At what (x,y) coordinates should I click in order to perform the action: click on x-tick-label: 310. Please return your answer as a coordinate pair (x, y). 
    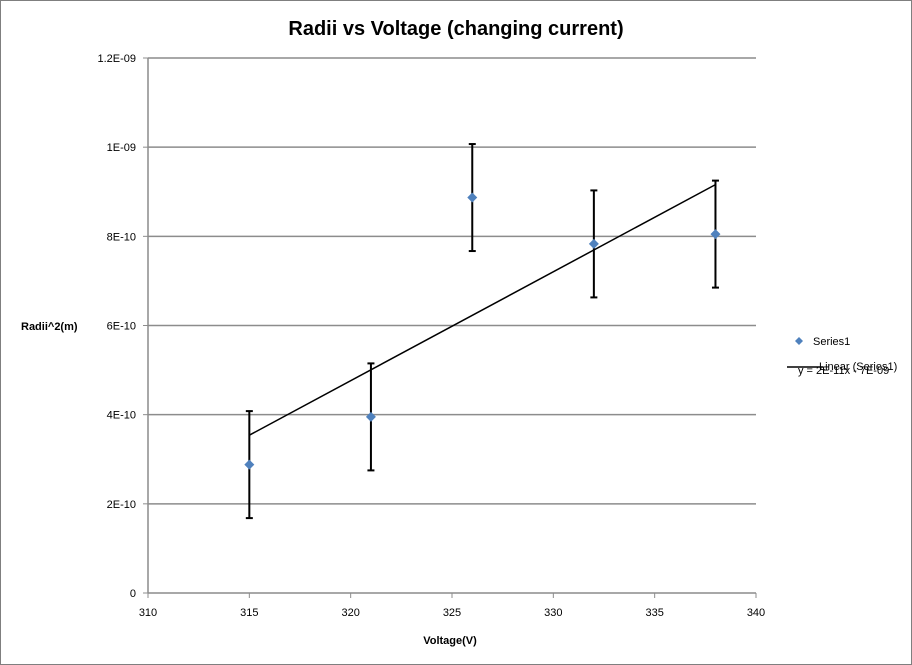
    Looking at the image, I should click on (148, 613).